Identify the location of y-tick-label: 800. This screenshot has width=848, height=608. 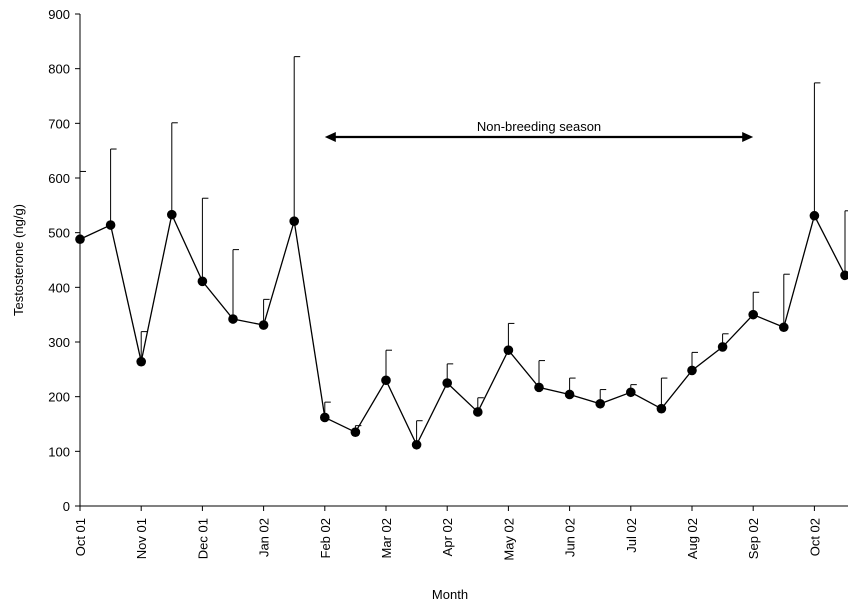
(59, 69).